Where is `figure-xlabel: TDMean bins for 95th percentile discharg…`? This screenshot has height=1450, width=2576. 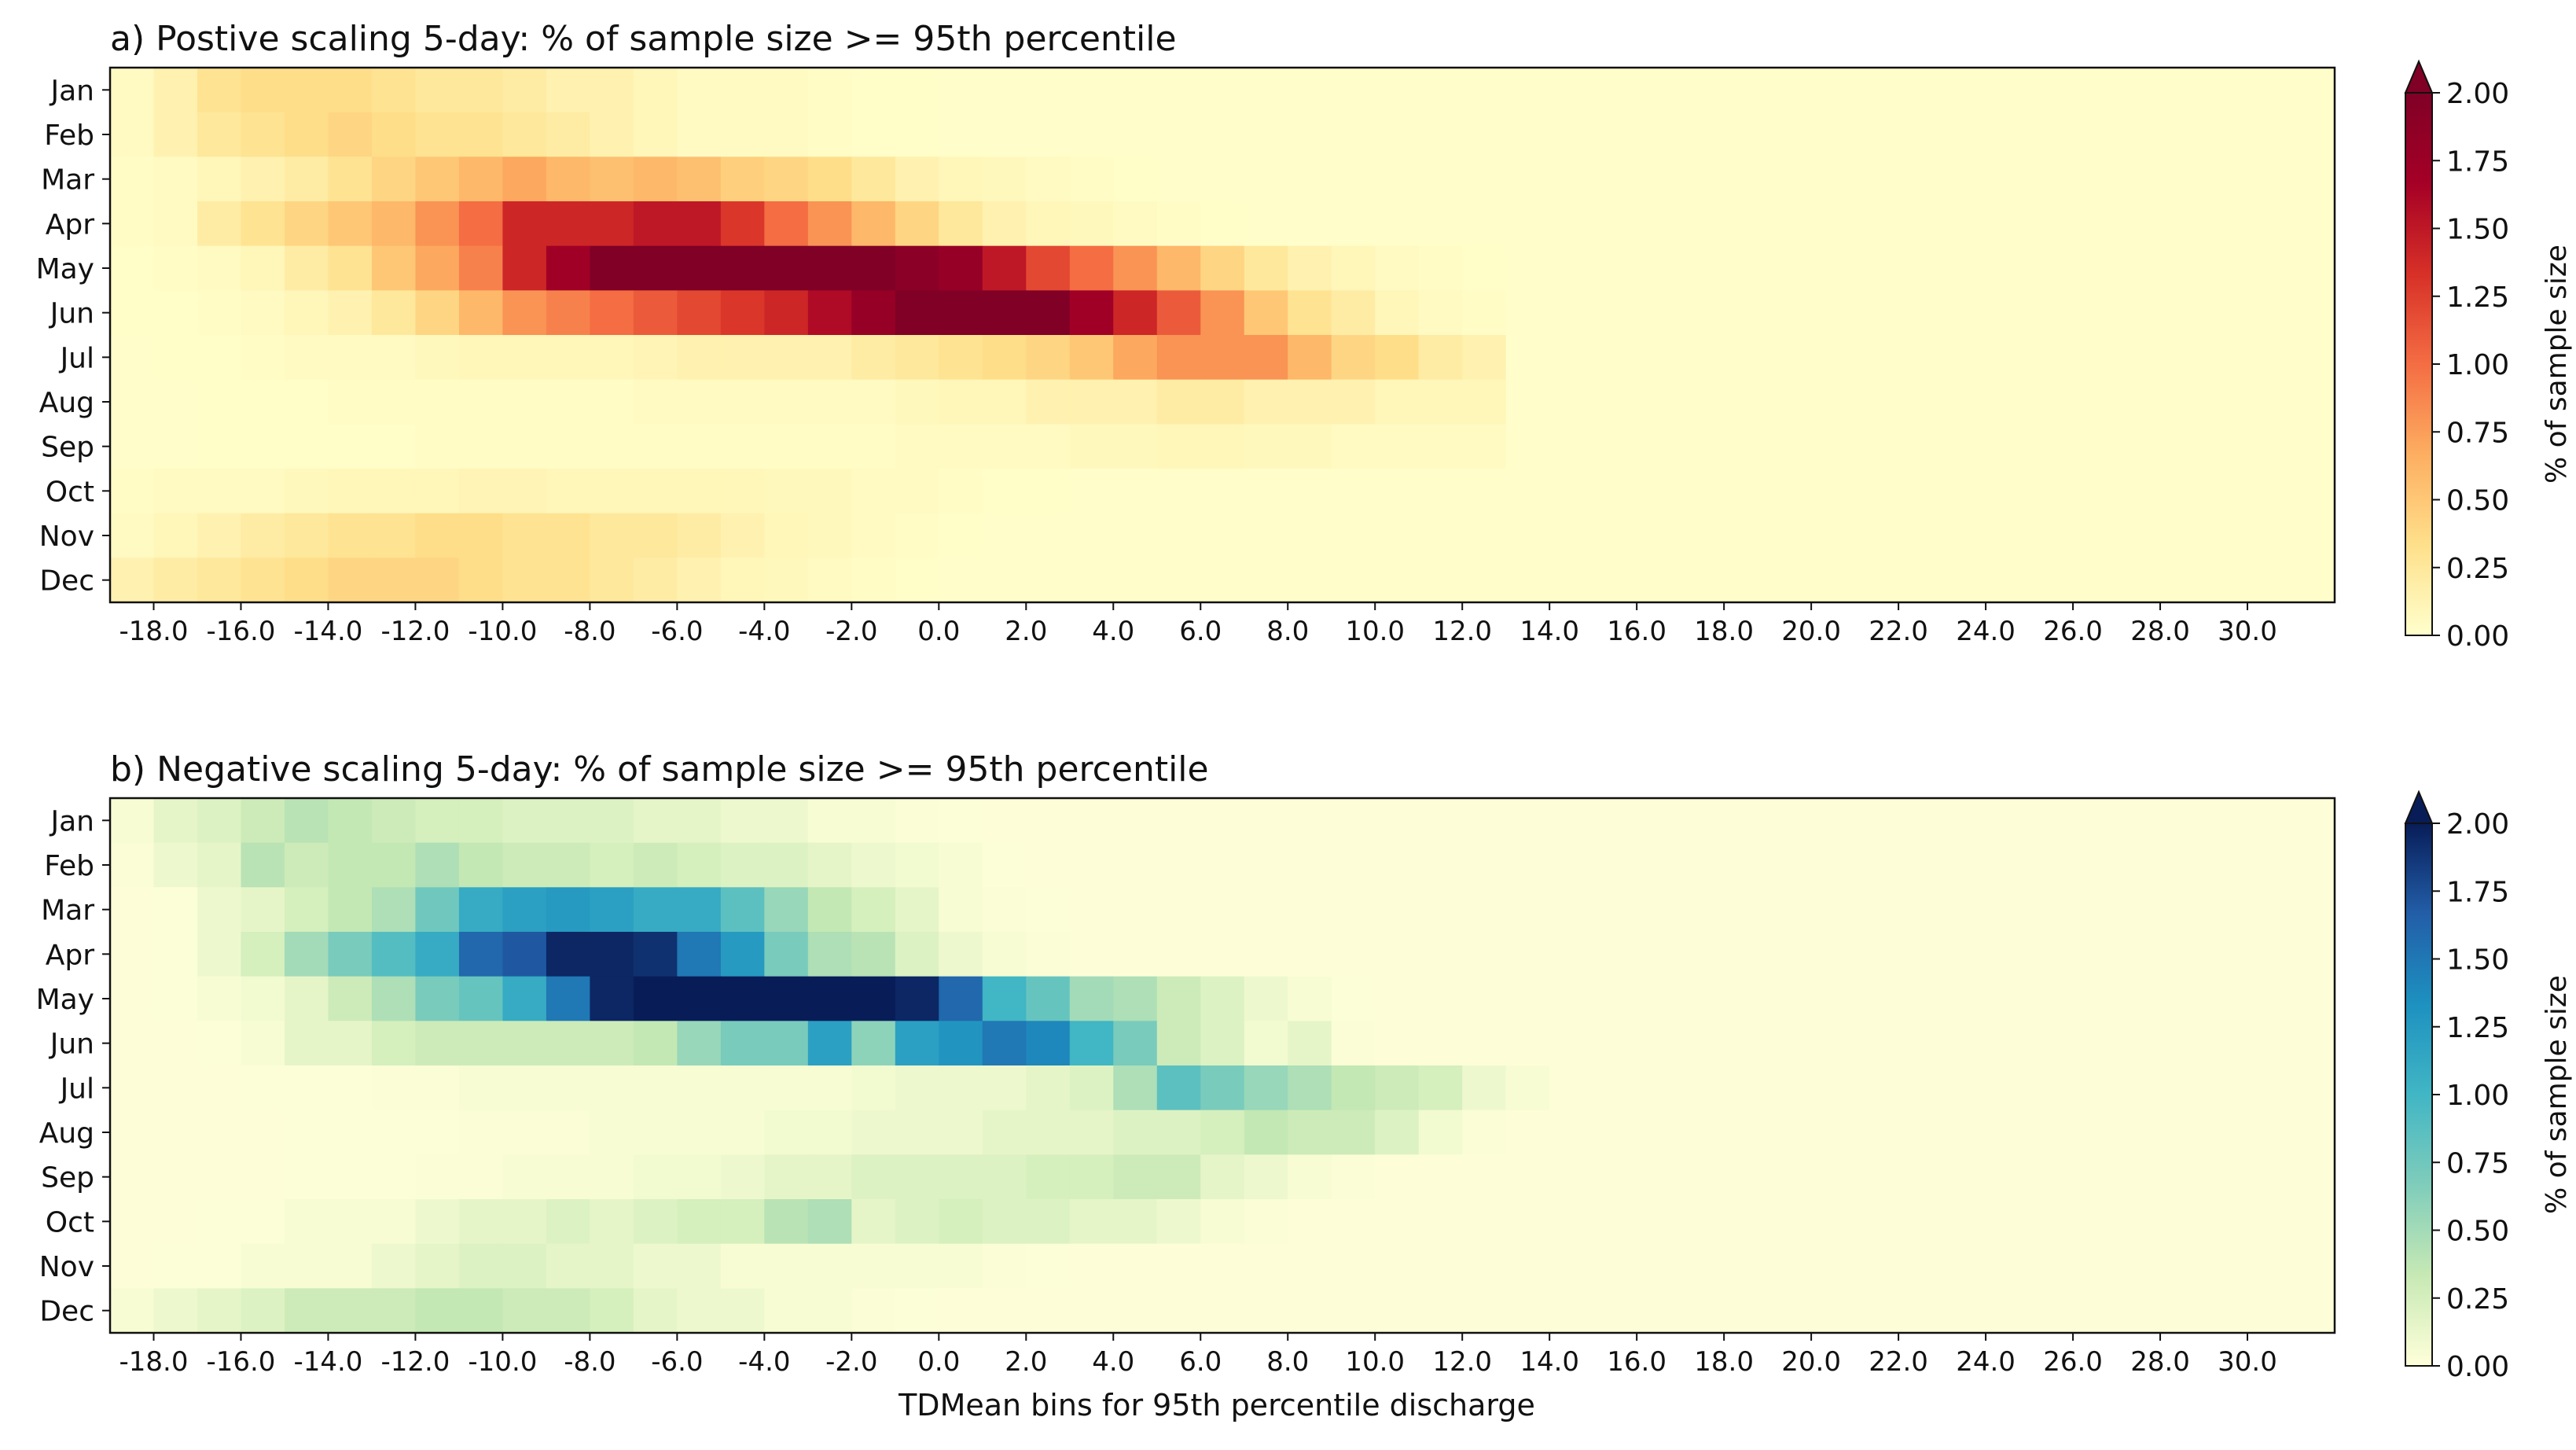
figure-xlabel: TDMean bins for 95th percentile discharg… is located at coordinates (1216, 1405).